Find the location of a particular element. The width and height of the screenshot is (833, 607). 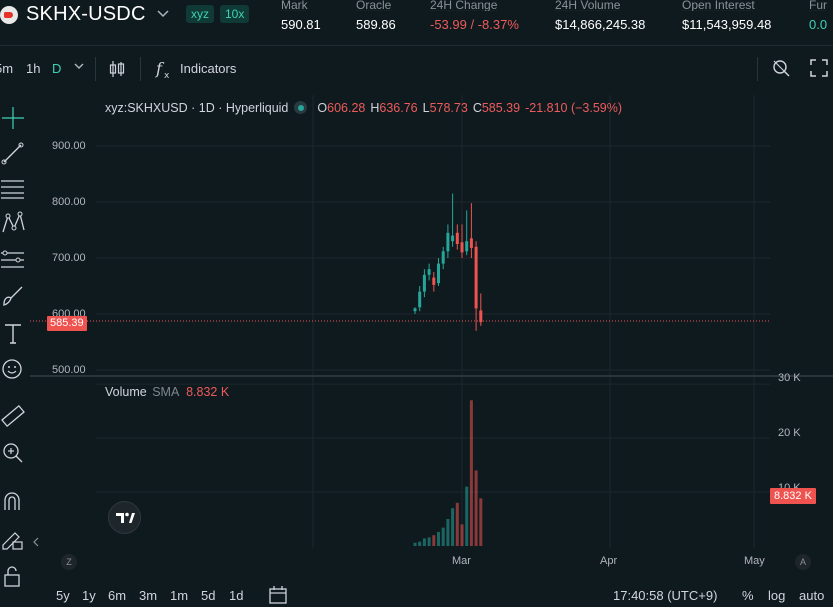

volume-last-tag: 8.832 K is located at coordinates (793, 496).